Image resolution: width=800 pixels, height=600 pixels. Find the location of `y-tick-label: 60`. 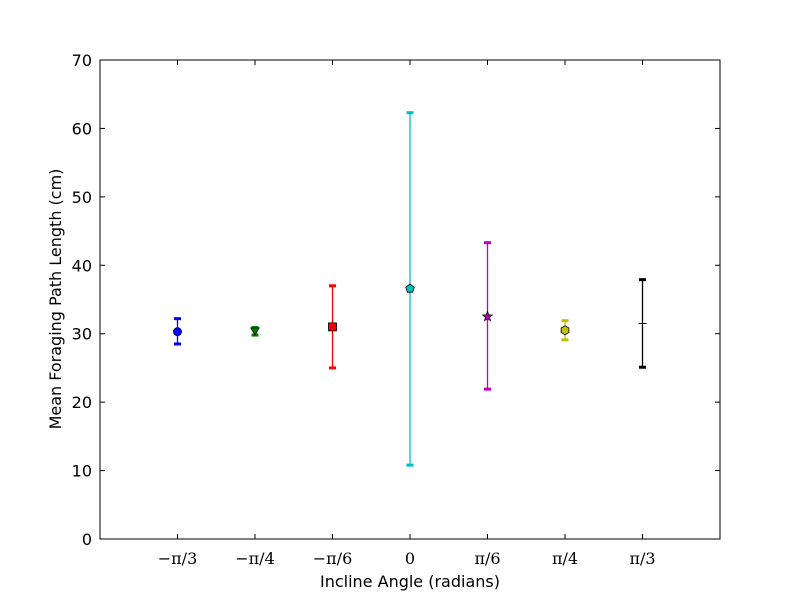

y-tick-label: 60 is located at coordinates (82, 128).